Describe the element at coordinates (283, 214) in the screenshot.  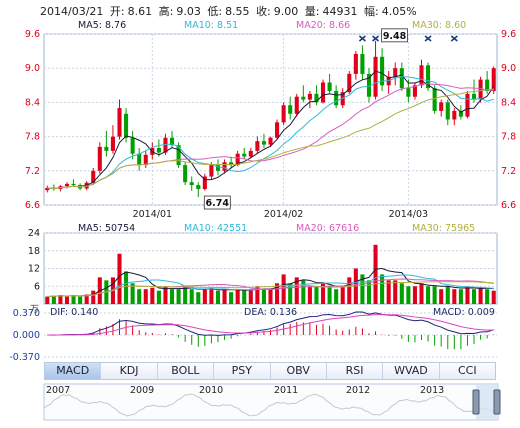
I see `date-axis-label: 2014/02` at that location.